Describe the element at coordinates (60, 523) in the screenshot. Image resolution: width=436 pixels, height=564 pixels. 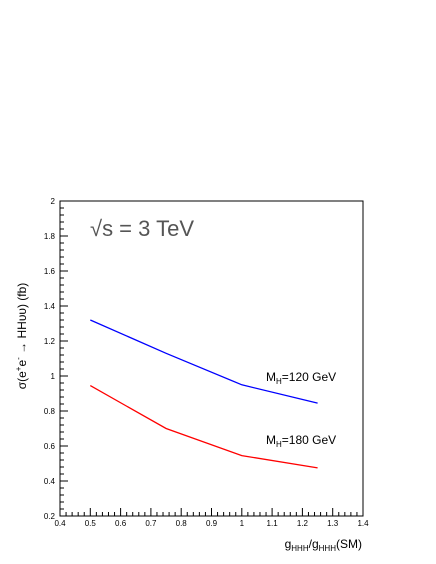
I see `x-tick-label: 0.4` at that location.